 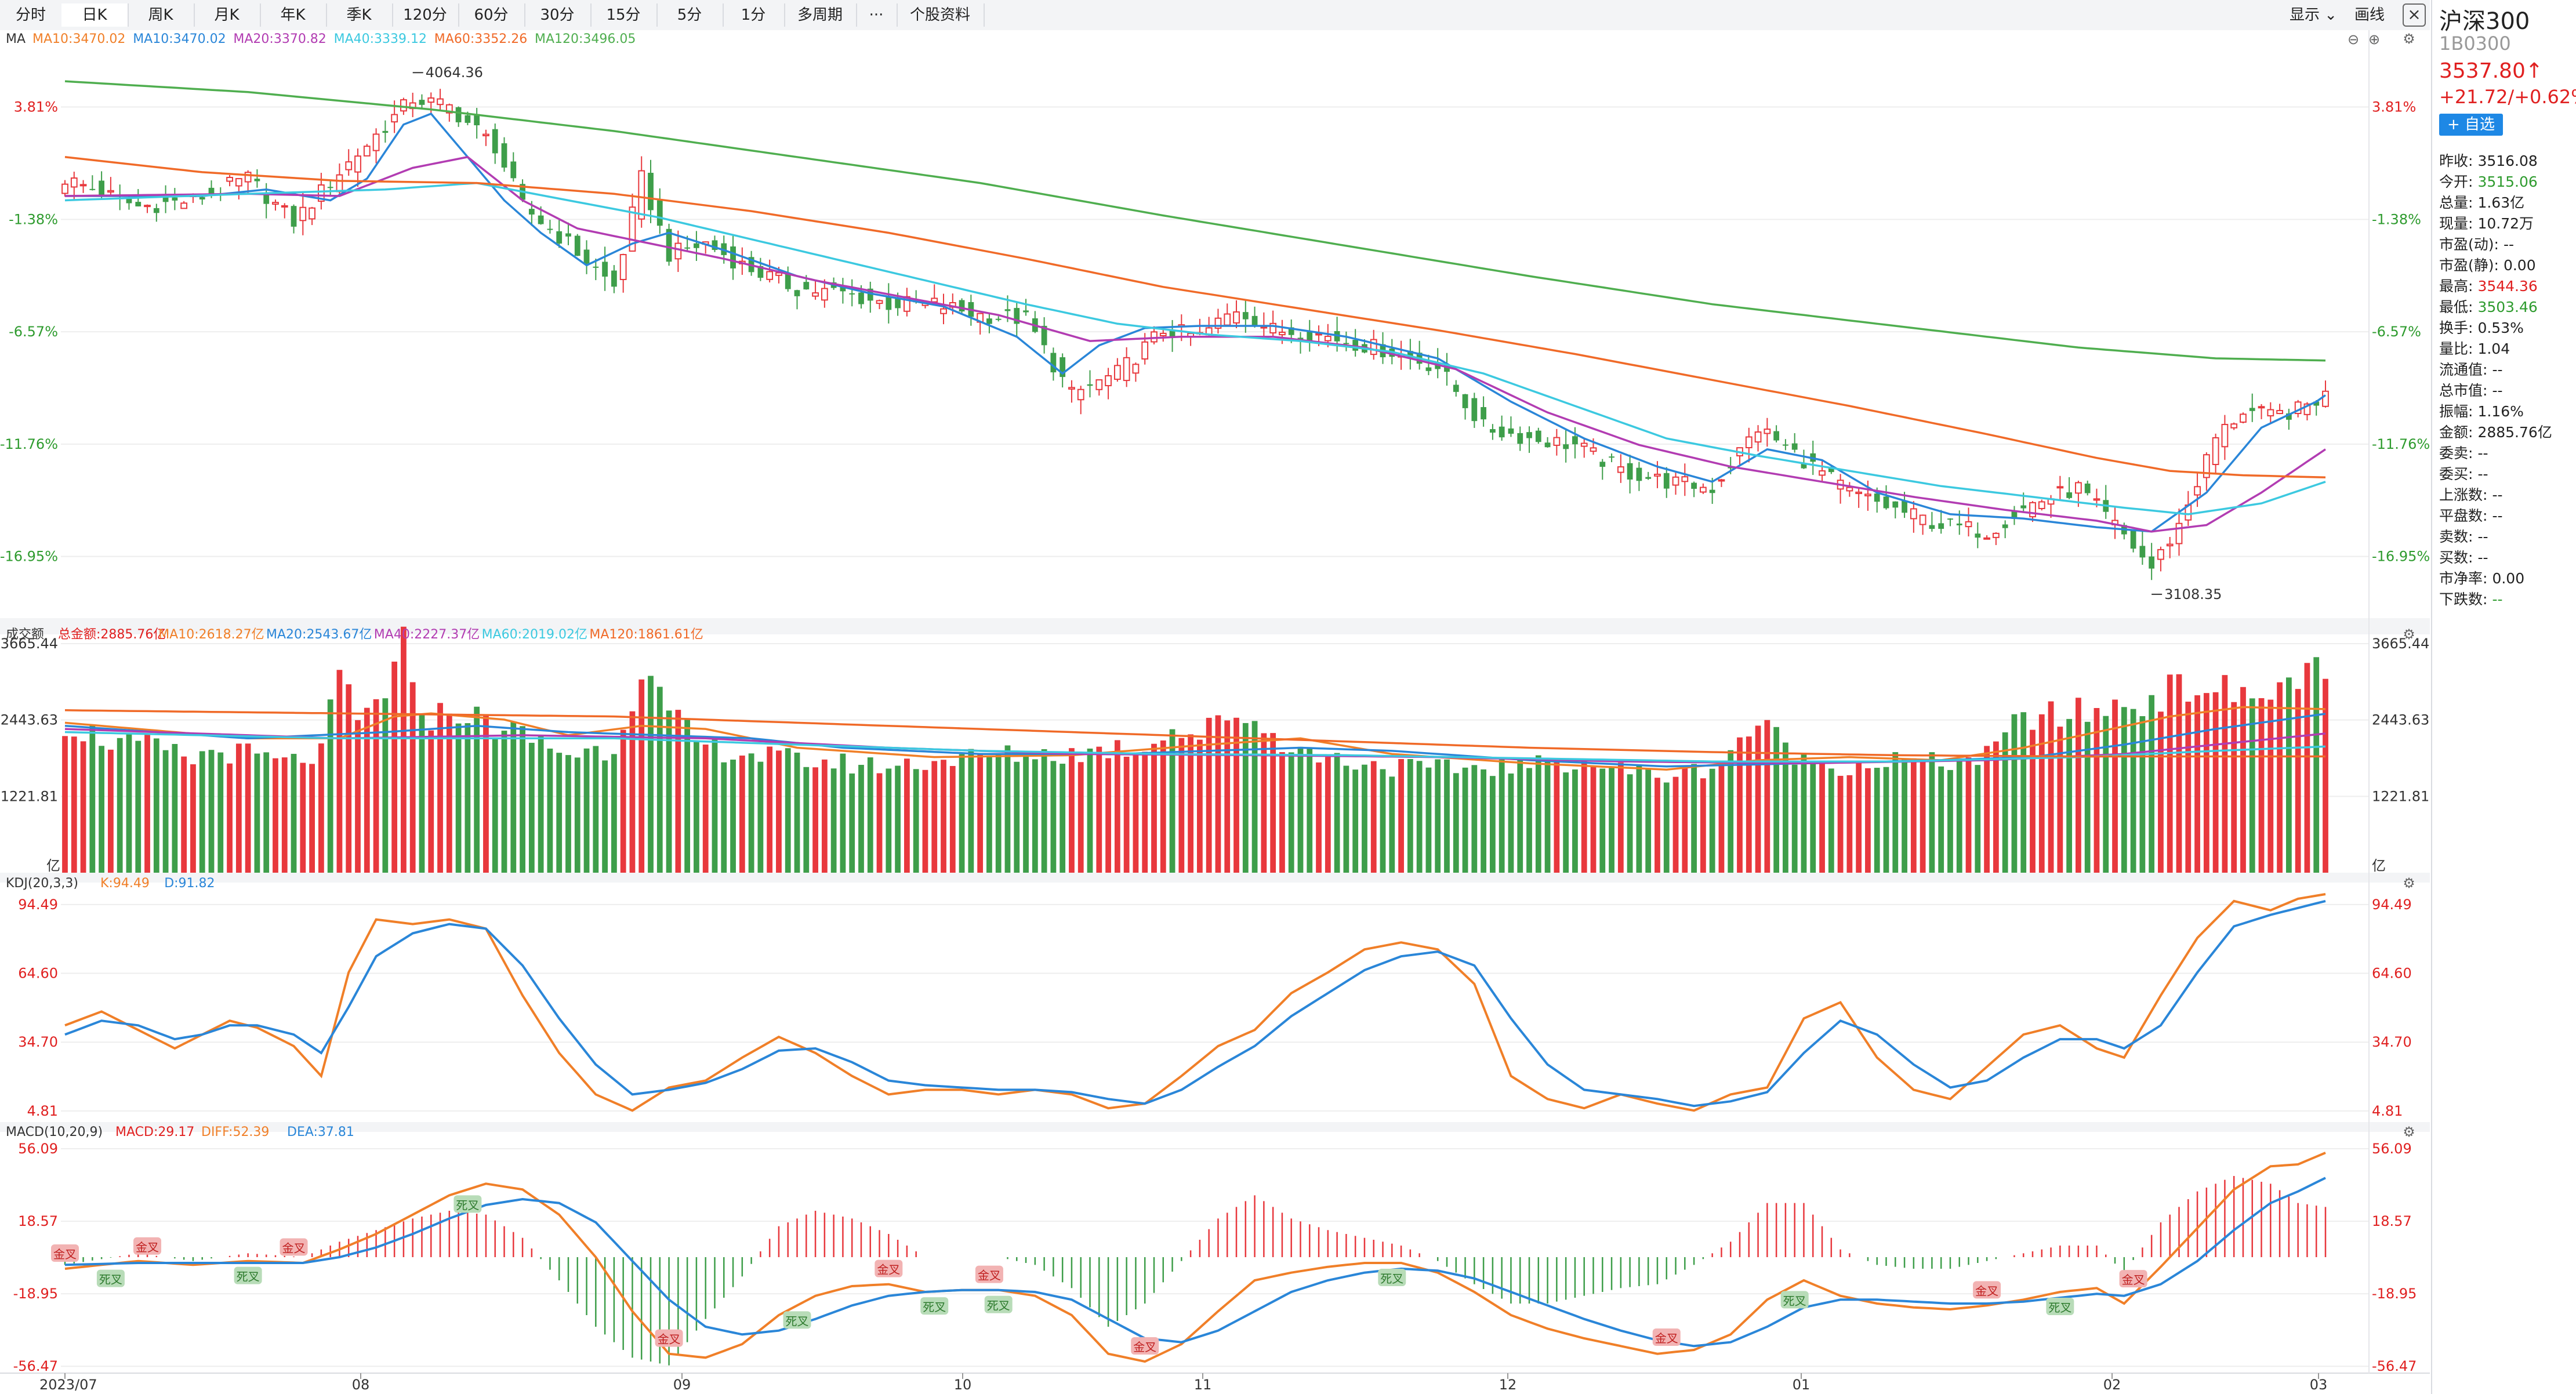 I want to click on y-tick-label: 64.60, so click(x=2392, y=974).